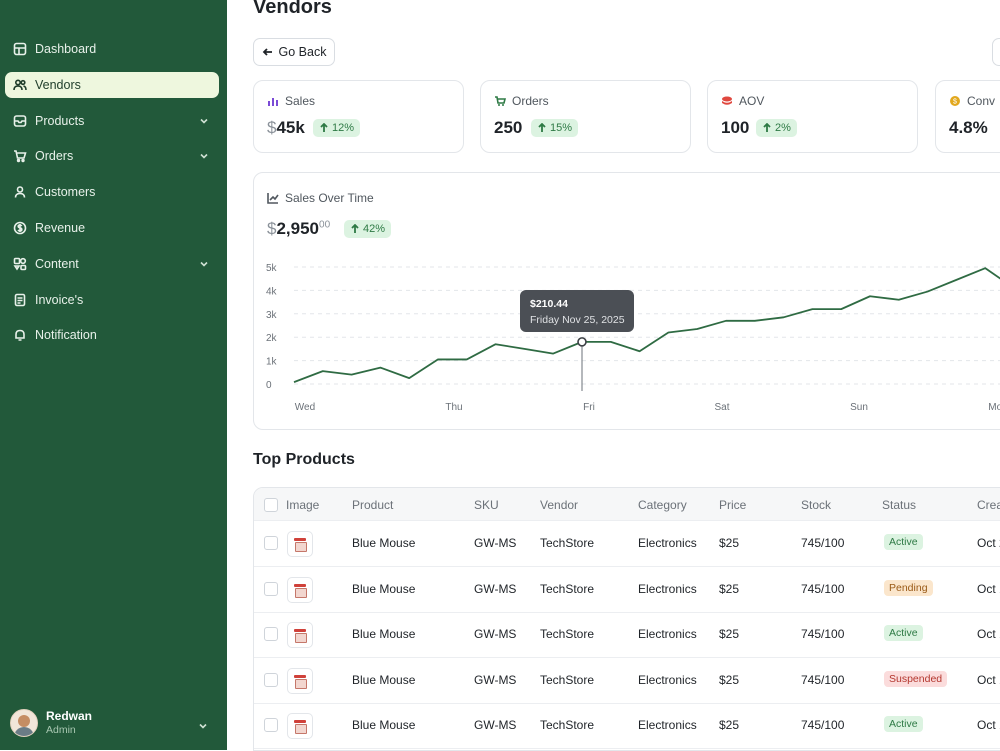  I want to click on sidebar-item-label: Vendors, so click(58, 84).